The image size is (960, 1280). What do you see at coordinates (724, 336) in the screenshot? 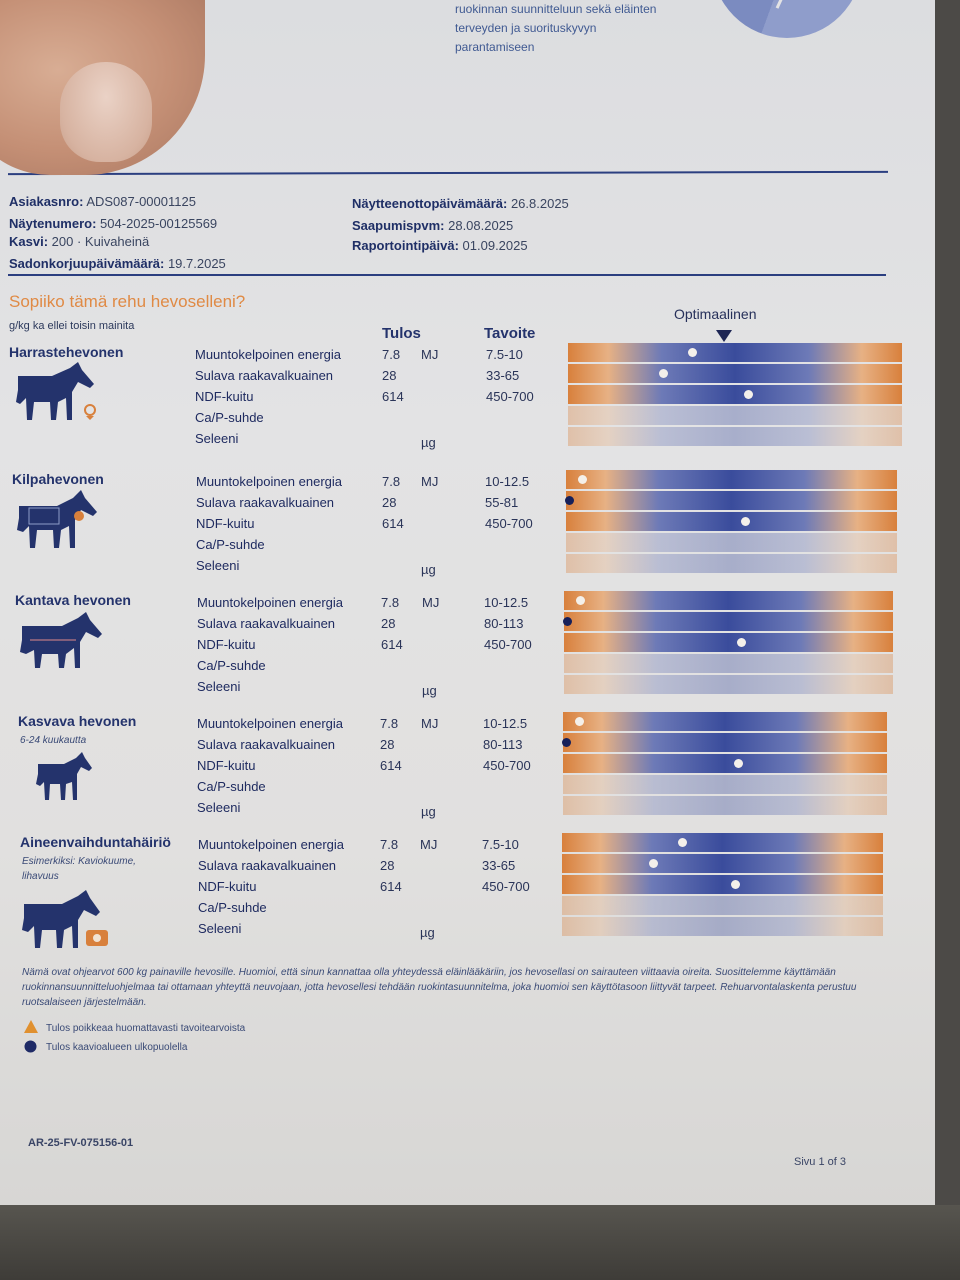
I see `optimal-arrow-icon` at bounding box center [724, 336].